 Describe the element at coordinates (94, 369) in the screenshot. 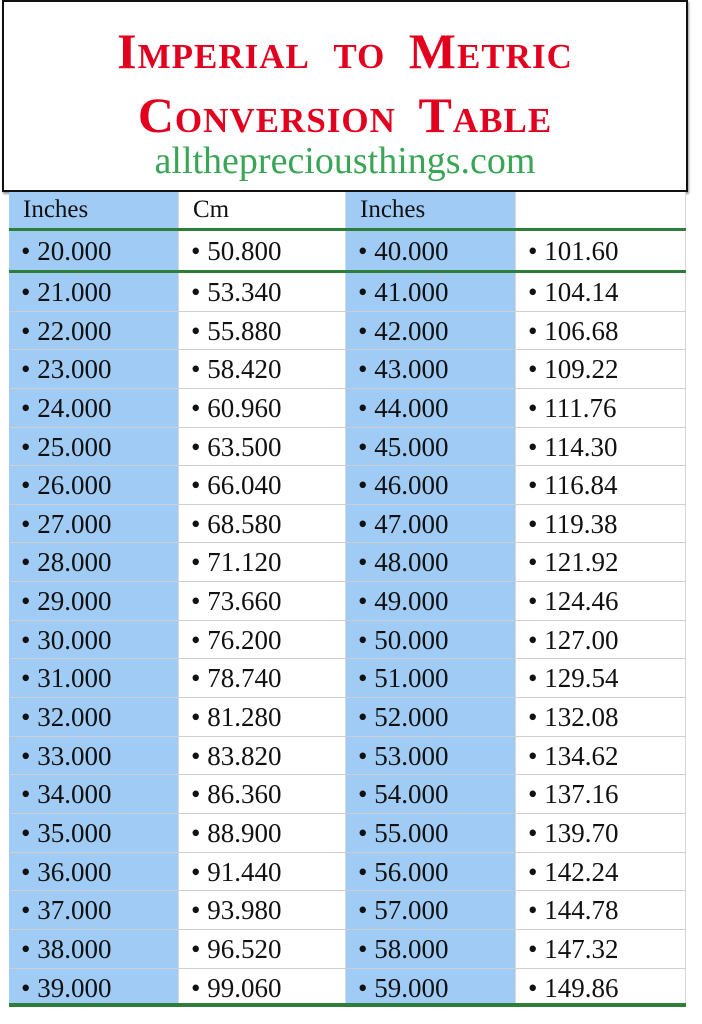

I see `inches-cell: • 23.000` at that location.